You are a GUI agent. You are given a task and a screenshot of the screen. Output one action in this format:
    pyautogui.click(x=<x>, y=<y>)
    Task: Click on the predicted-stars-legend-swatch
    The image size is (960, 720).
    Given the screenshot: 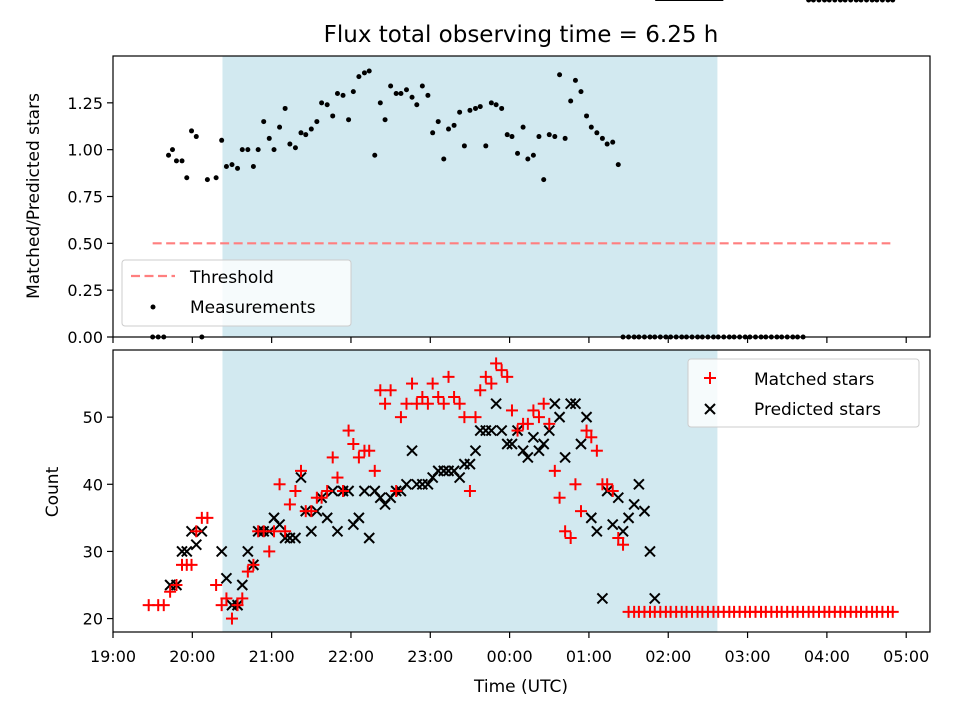 What is the action you would take?
    pyautogui.click(x=710, y=409)
    